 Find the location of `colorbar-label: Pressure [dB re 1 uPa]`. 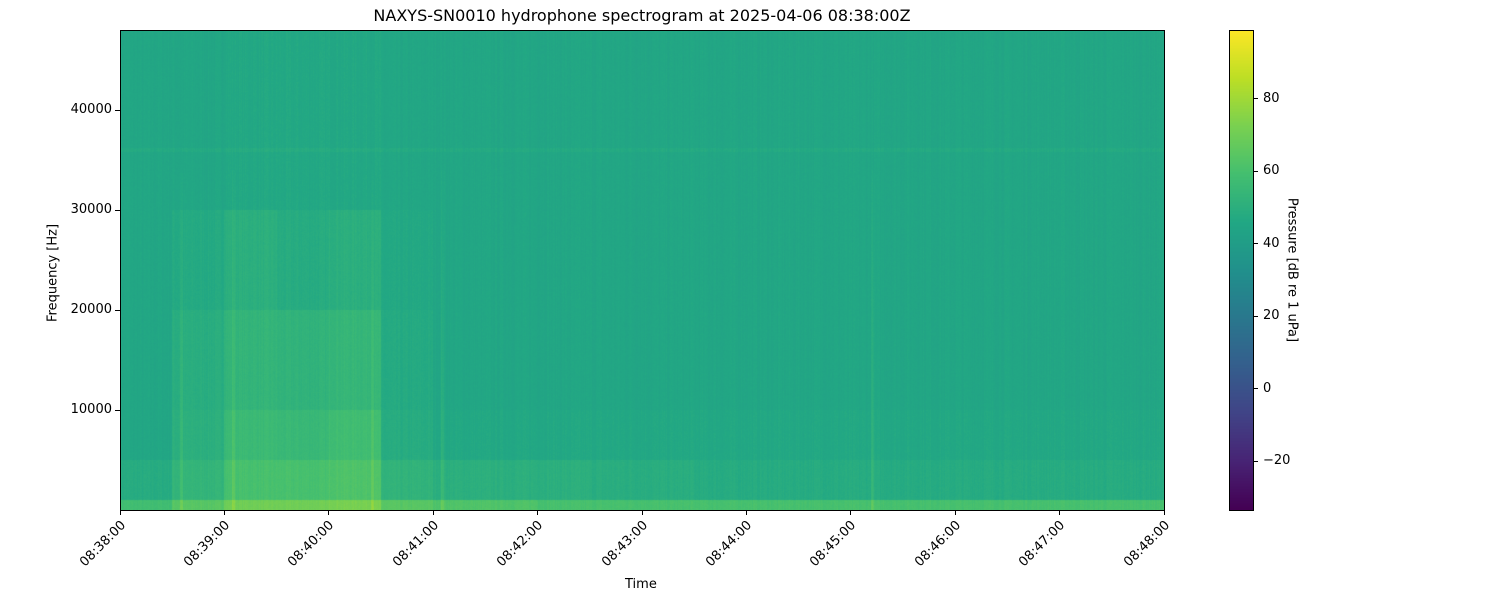

colorbar-label: Pressure [dB re 1 uPa] is located at coordinates (1292, 270).